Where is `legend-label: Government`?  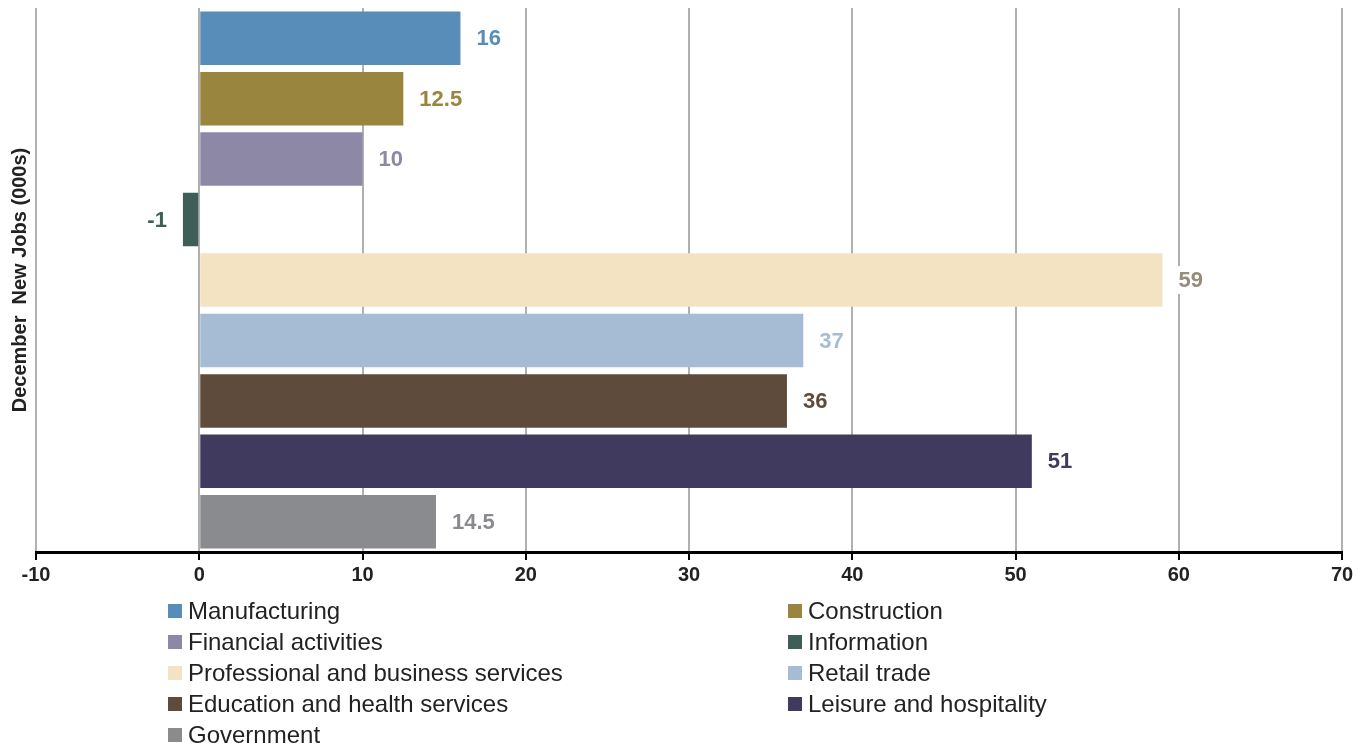 legend-label: Government is located at coordinates (254, 733).